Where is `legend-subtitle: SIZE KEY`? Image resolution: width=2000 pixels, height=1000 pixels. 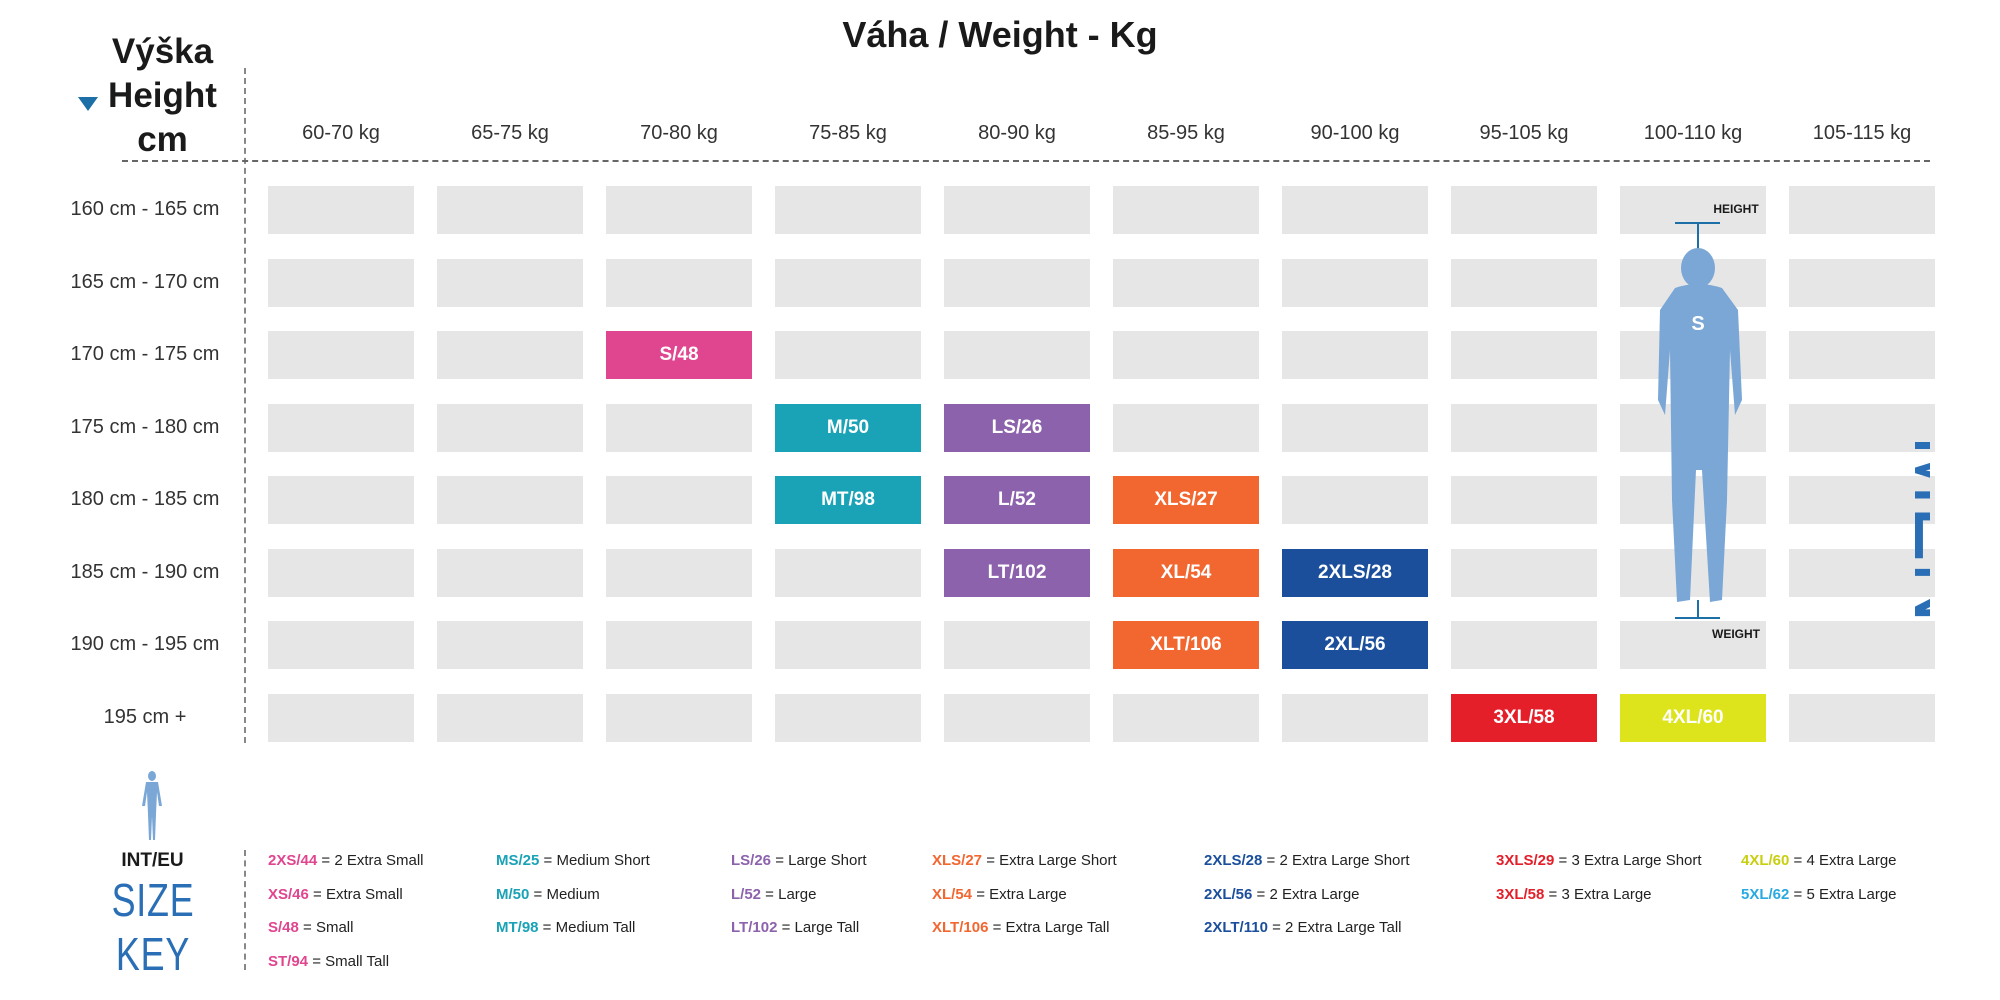
legend-subtitle: SIZE KEY is located at coordinates (153, 927).